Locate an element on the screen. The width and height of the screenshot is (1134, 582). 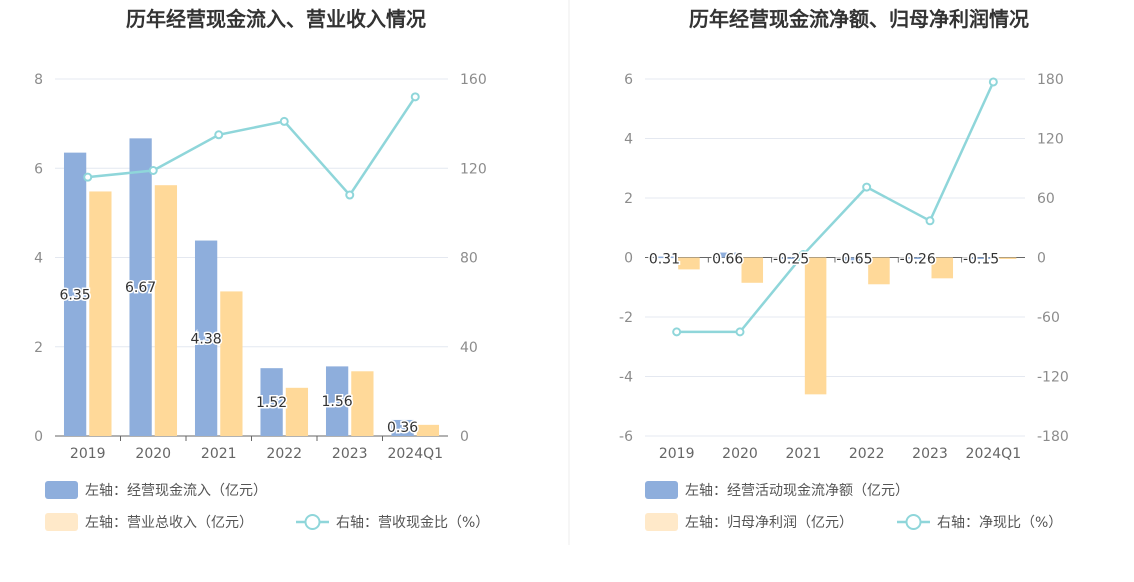
bar-data-label: 0.66 is located at coordinates (727, 260).